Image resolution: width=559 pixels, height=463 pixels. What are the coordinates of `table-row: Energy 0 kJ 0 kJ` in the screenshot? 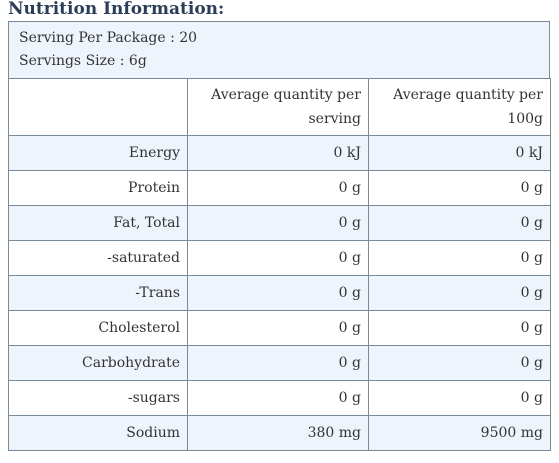 It's located at (279, 153).